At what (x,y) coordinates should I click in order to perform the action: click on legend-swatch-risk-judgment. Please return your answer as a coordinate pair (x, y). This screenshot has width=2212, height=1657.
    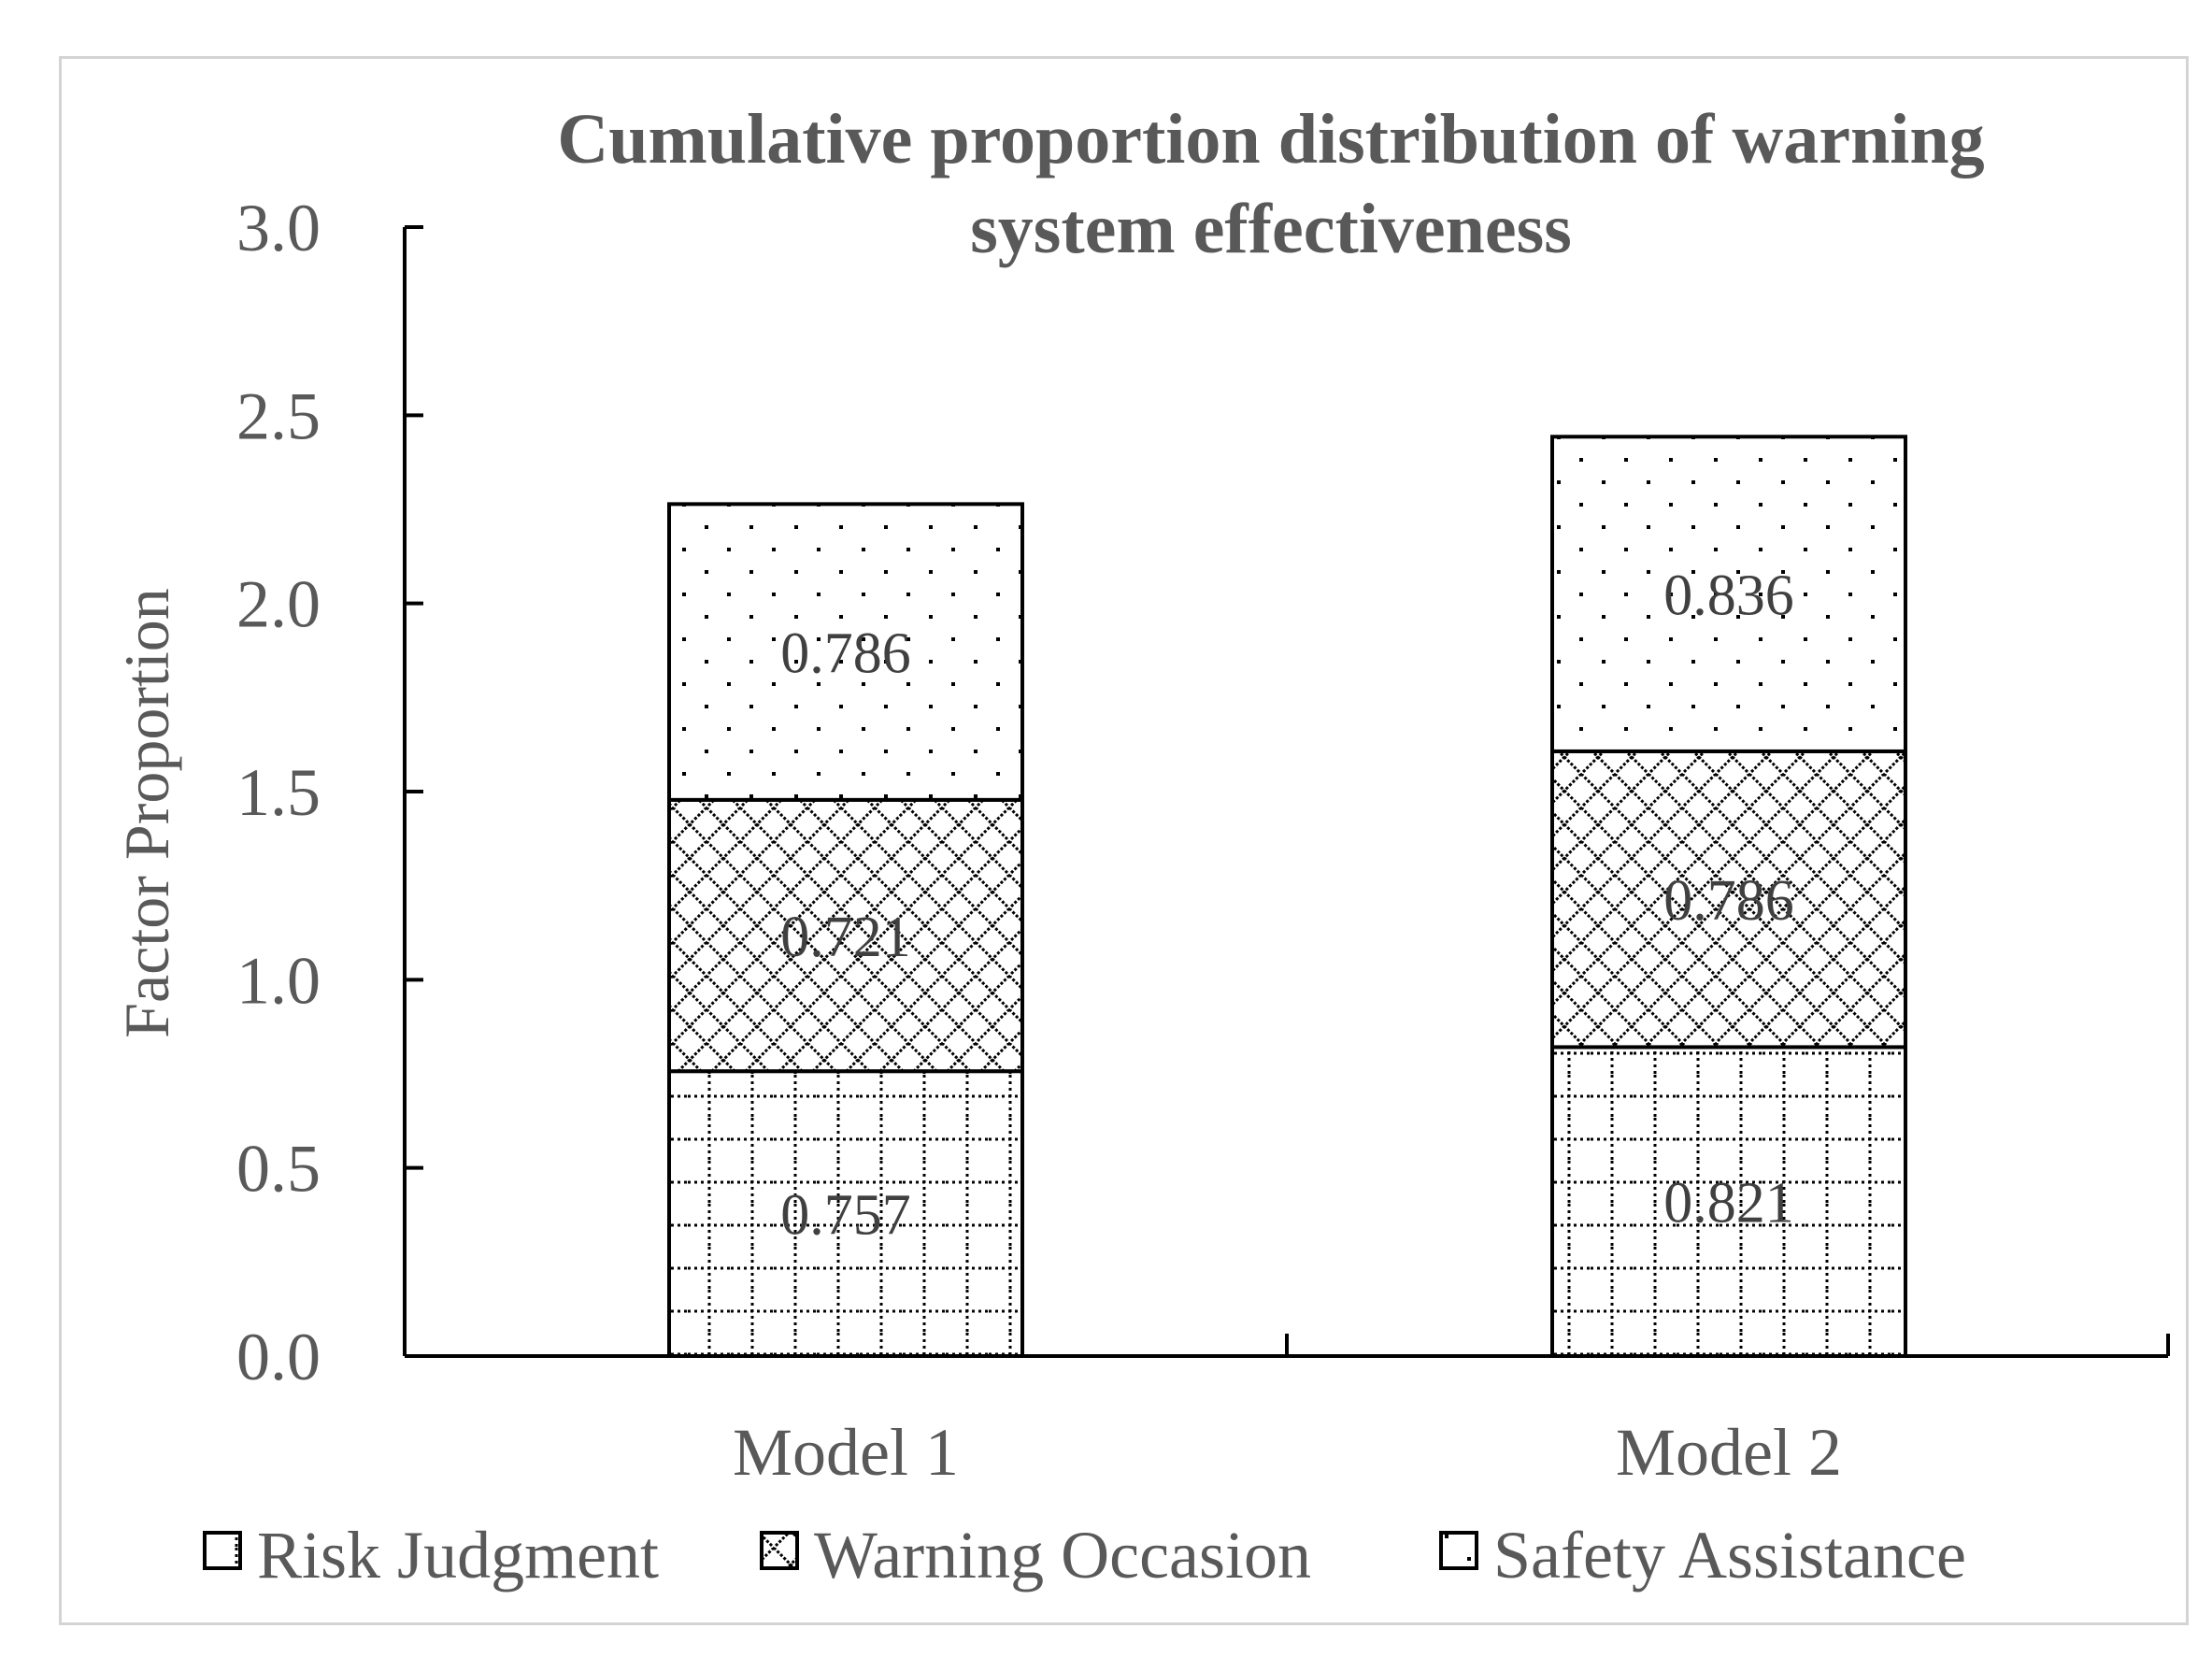
    Looking at the image, I should click on (222, 1550).